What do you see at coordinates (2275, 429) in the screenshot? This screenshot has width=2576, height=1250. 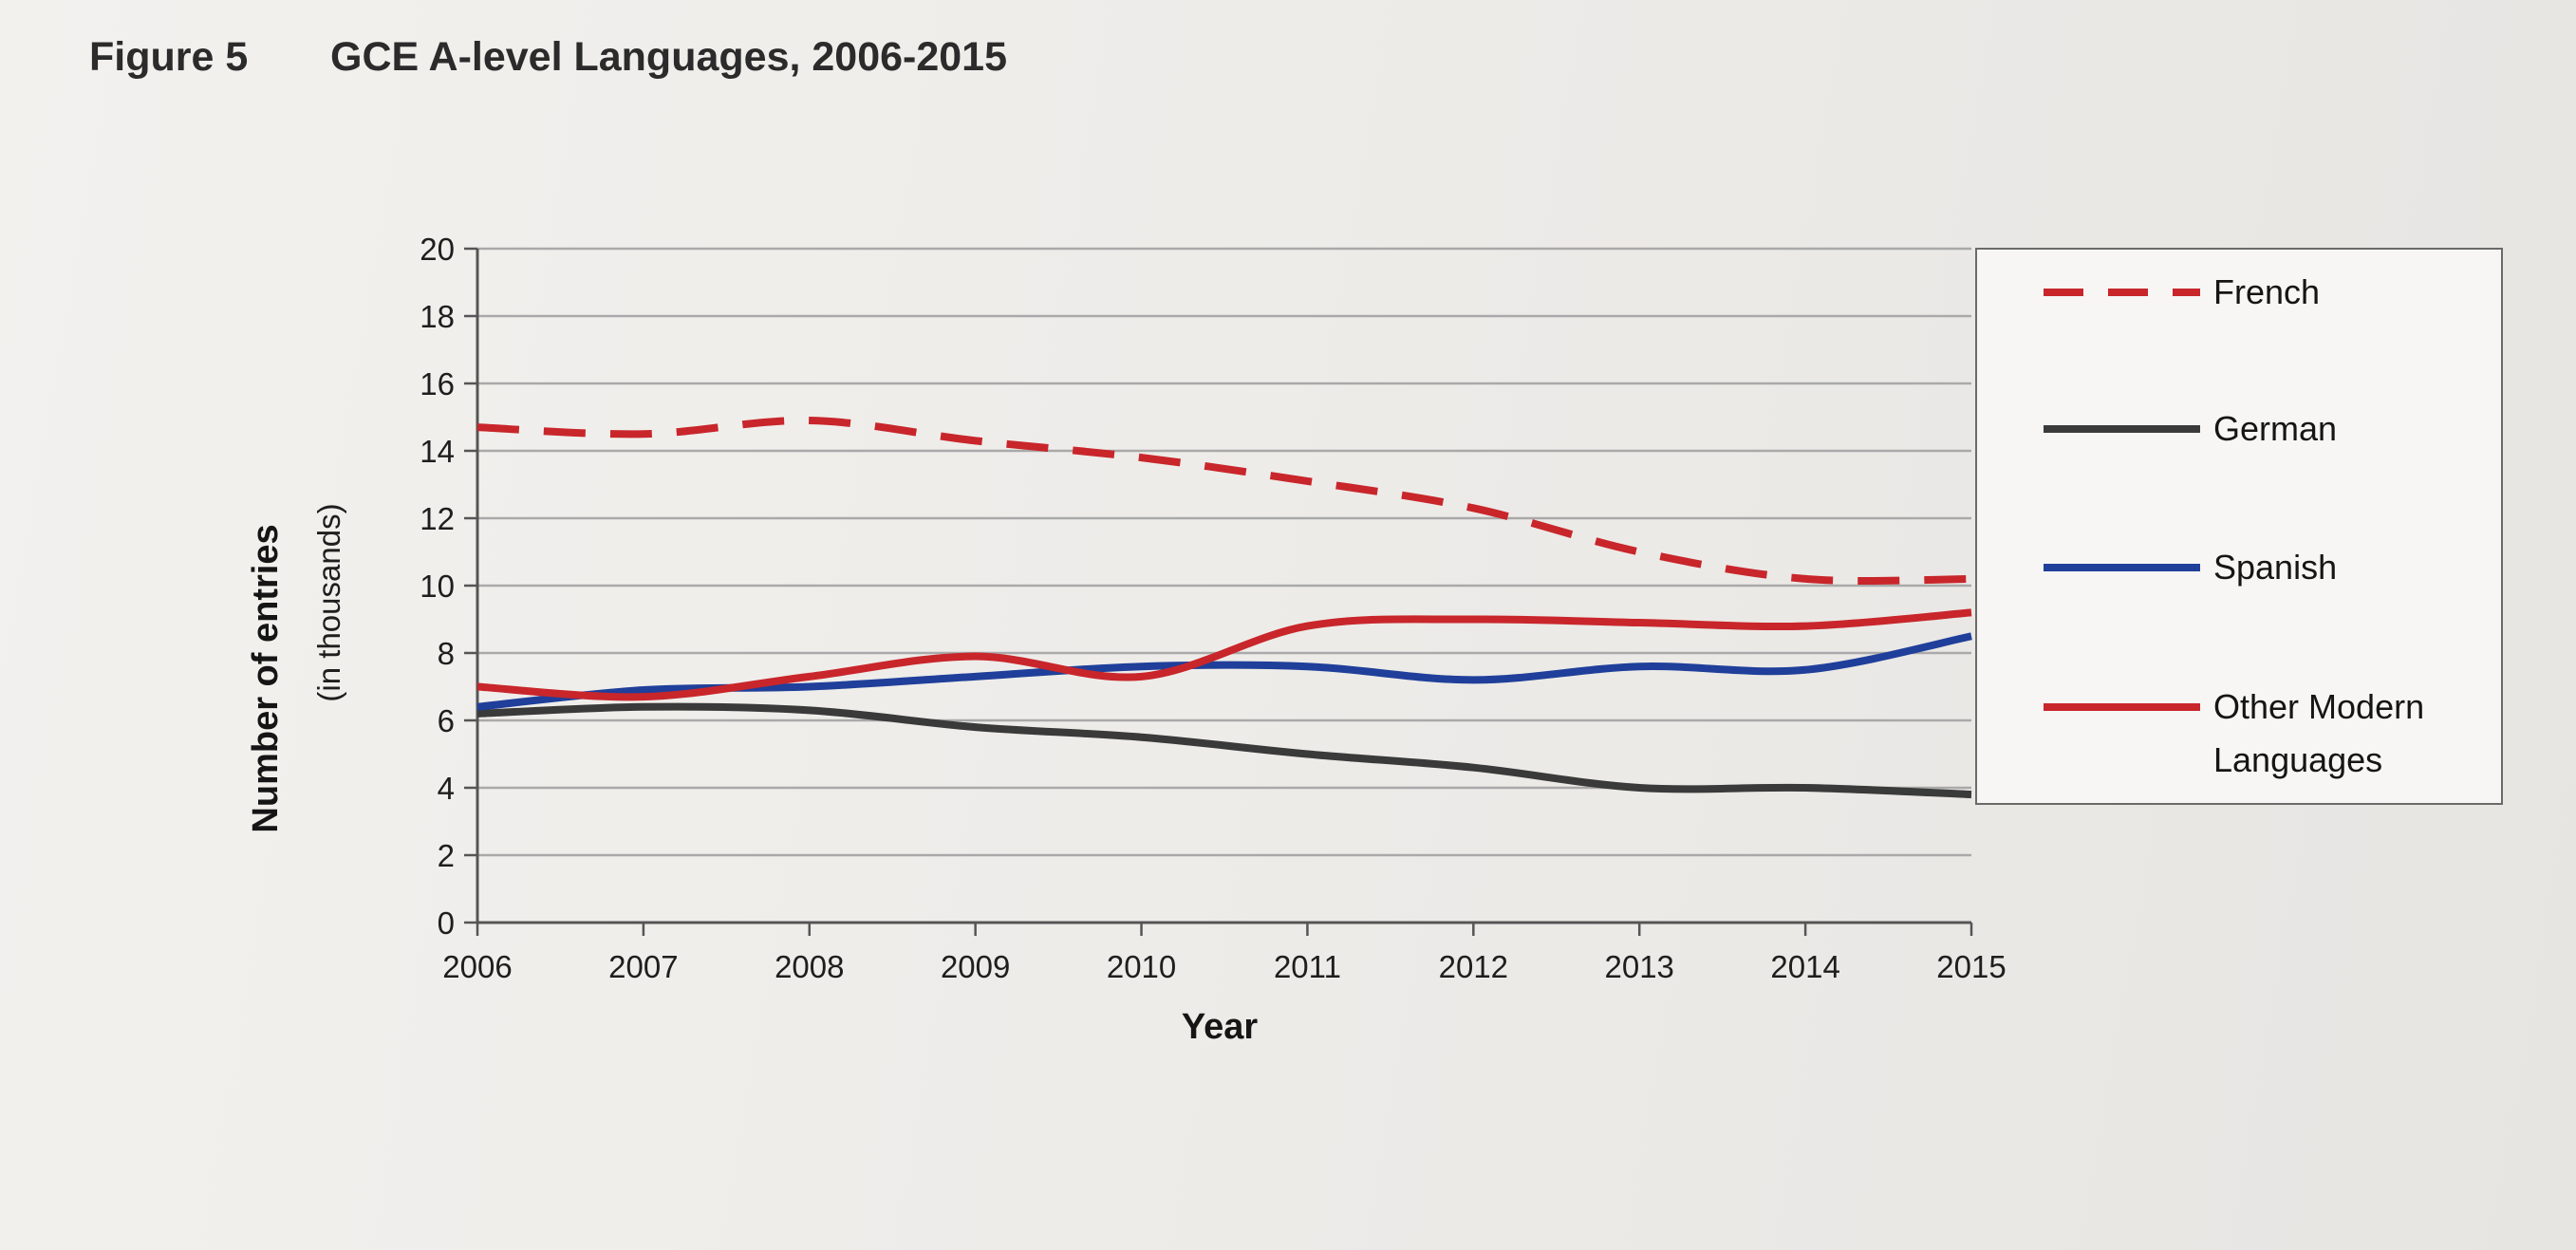 I see `legend-label-german: German` at bounding box center [2275, 429].